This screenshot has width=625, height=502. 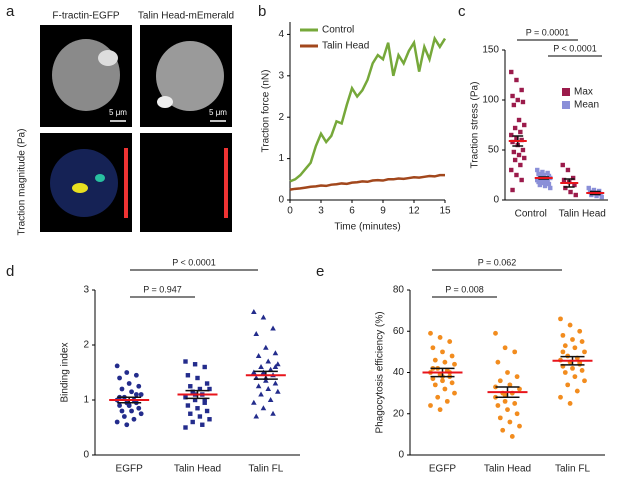 What do you see at coordinates (399, 290) in the screenshot?
I see `y-tick-label: 80` at bounding box center [399, 290].